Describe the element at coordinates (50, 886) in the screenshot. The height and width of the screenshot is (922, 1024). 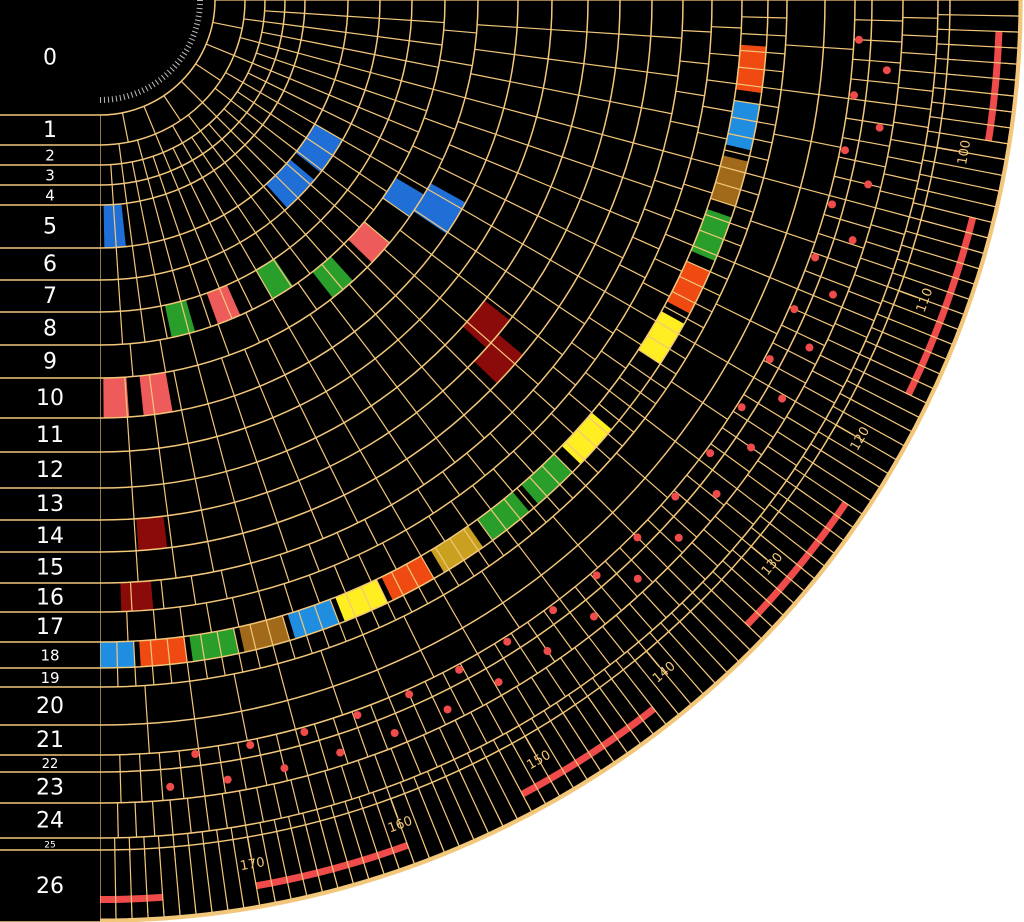
I see `ring-number: 26` at that location.